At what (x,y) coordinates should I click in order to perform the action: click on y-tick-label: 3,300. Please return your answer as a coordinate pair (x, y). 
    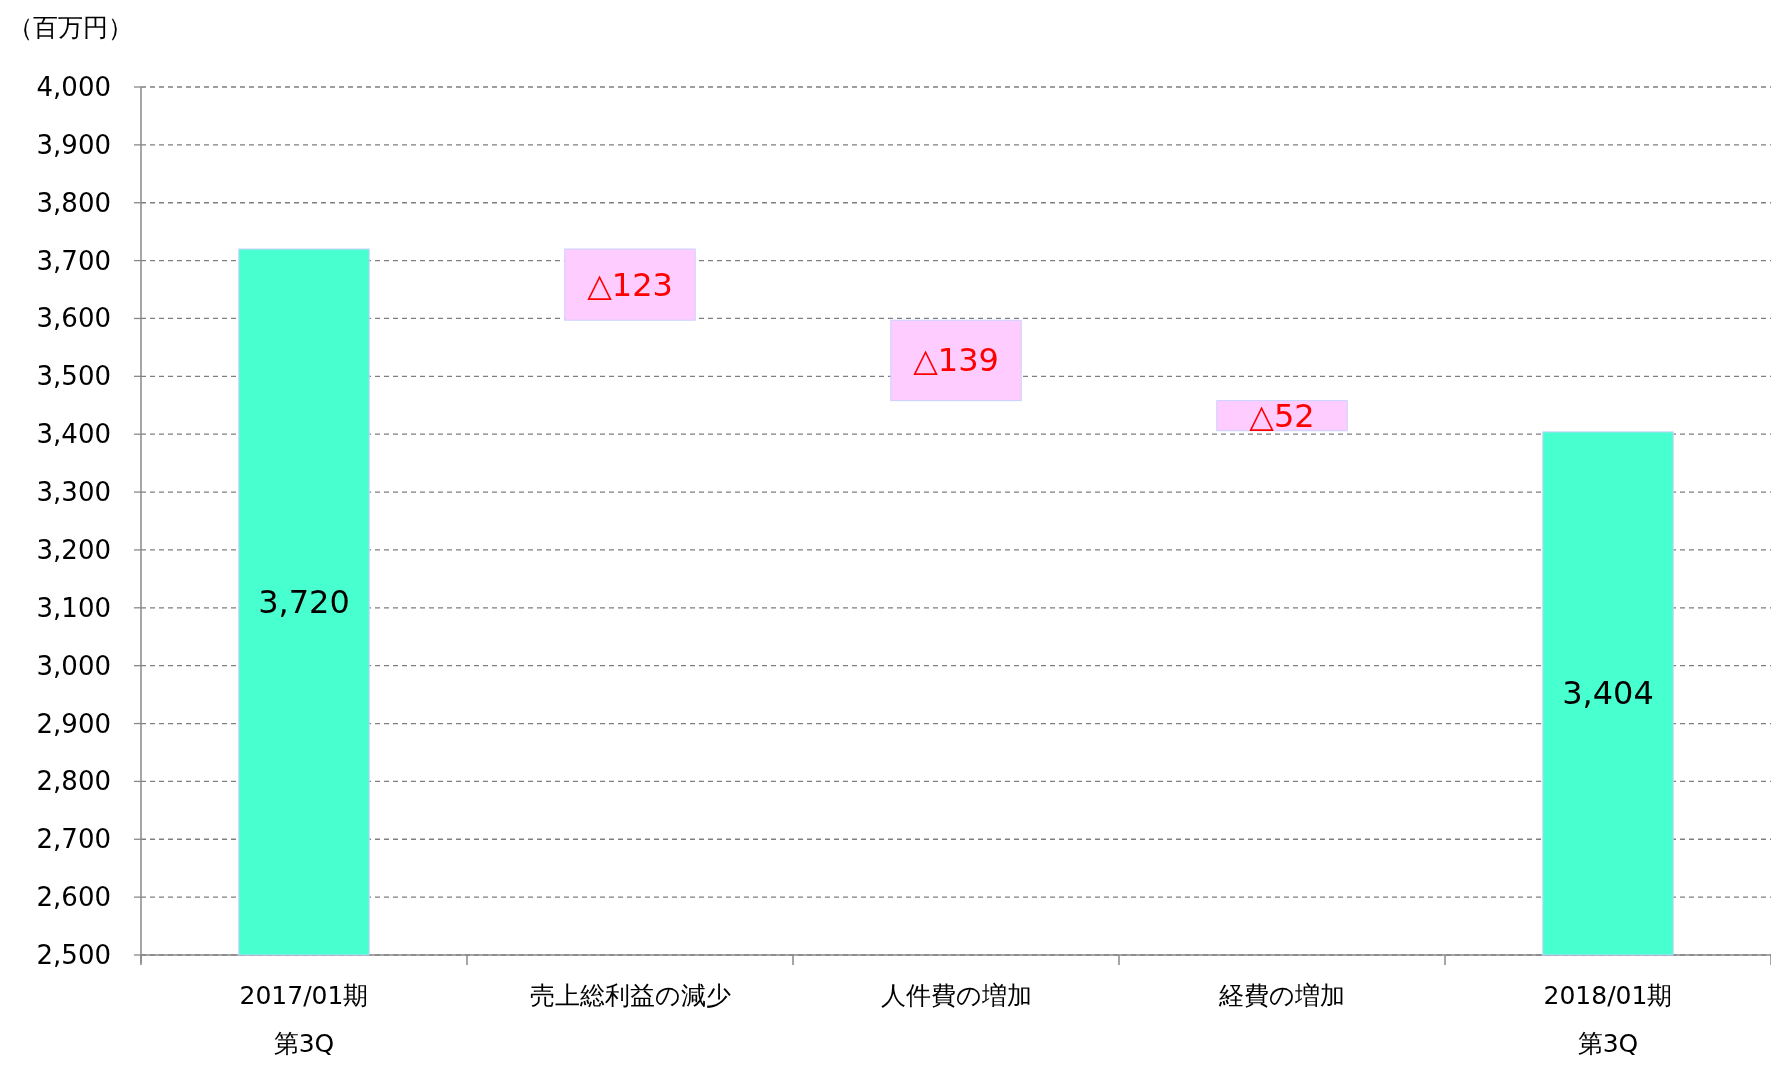
    Looking at the image, I should click on (73, 492).